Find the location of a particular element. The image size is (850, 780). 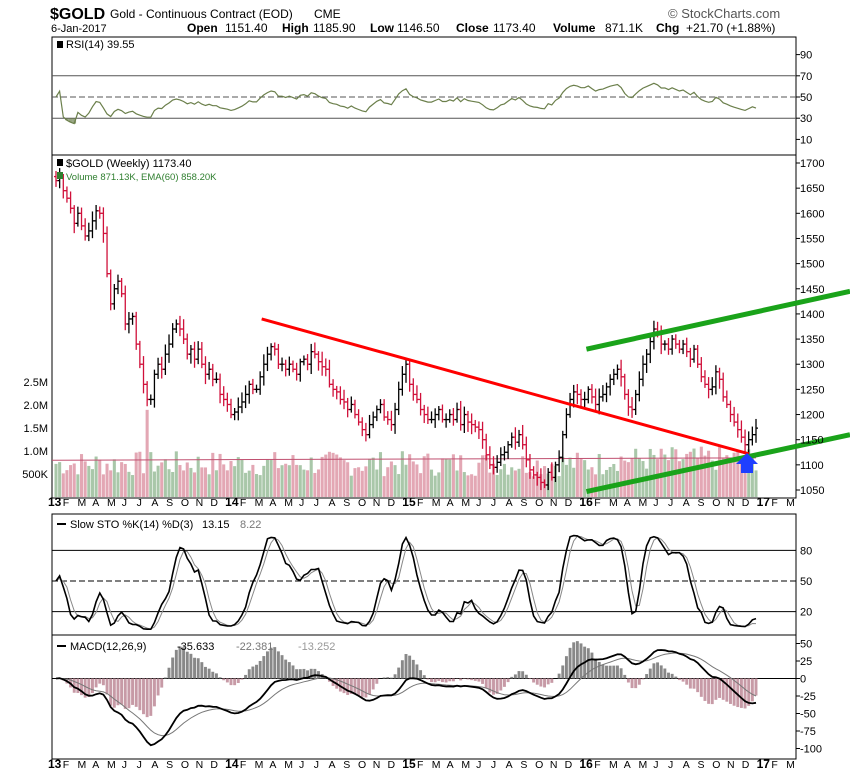

volume-tick-label: 500K is located at coordinates (35, 475).